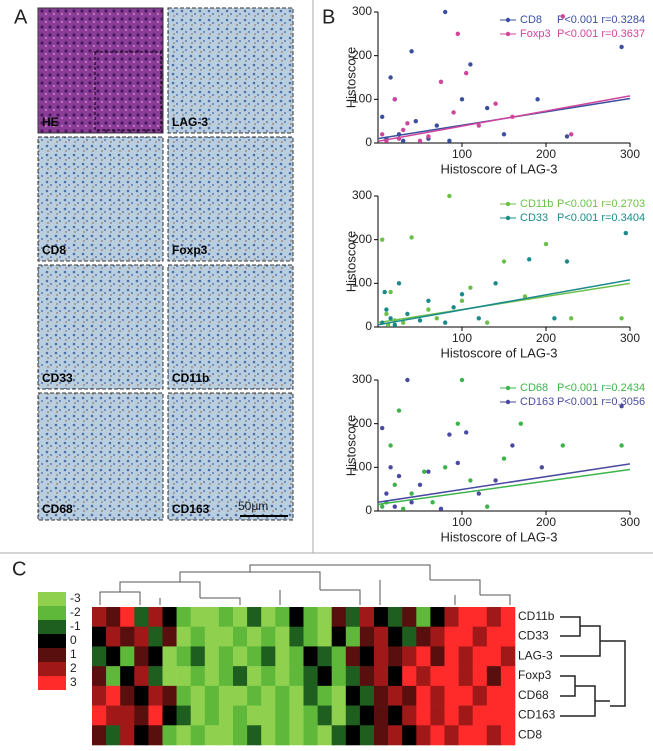 Image resolution: width=653 pixels, height=751 pixels. Describe the element at coordinates (305, 584) in the screenshot. I see `column-dendrogram` at that location.